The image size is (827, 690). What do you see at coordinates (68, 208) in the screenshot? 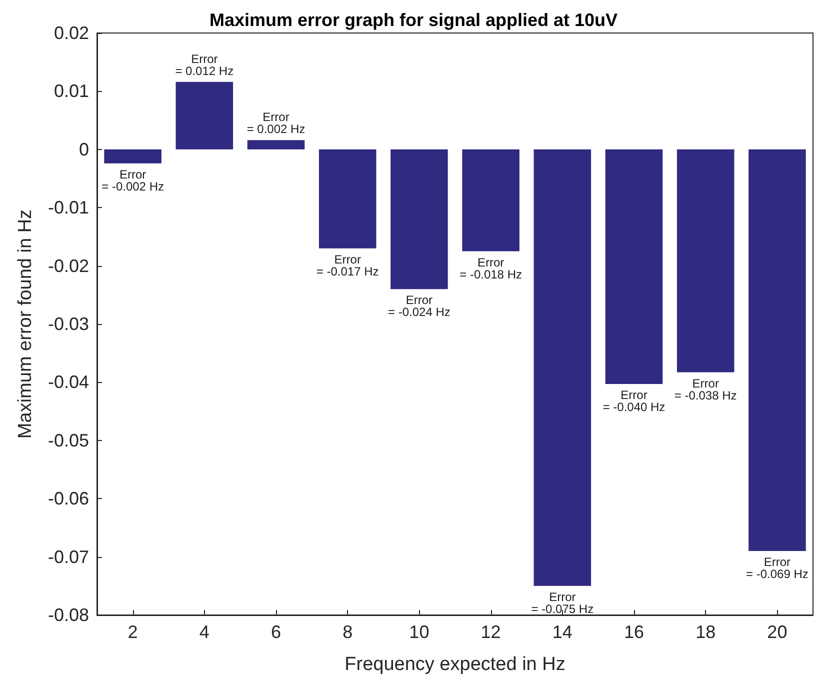
I see `y-tick-label: -0.01` at bounding box center [68, 208].